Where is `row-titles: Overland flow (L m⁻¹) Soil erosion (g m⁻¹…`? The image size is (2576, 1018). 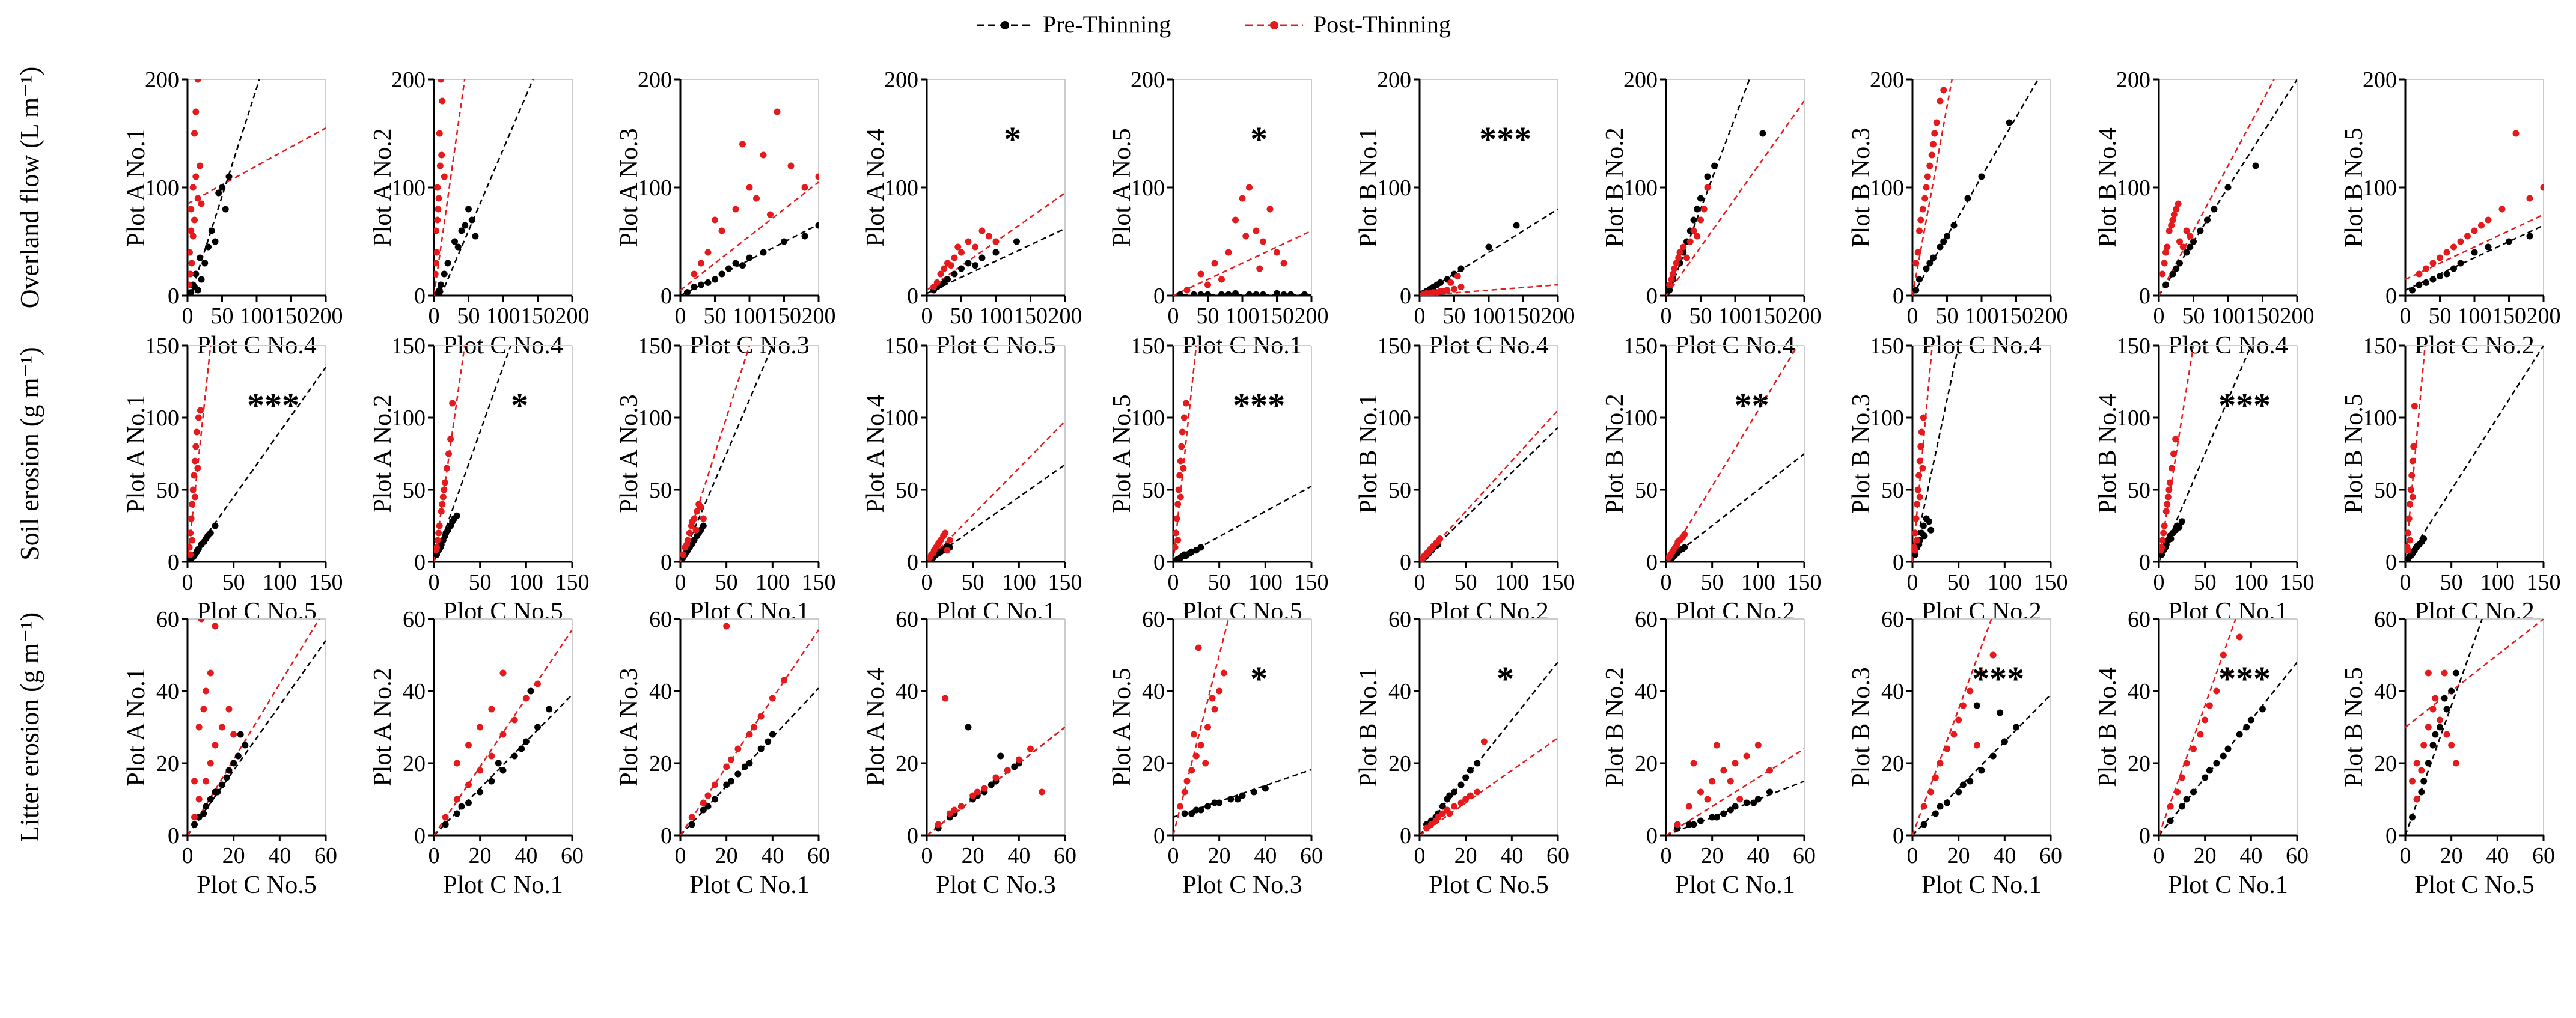
row-titles: Overland flow (L m⁻¹) Soil erosion (g m⁻¹… is located at coordinates (29, 455).